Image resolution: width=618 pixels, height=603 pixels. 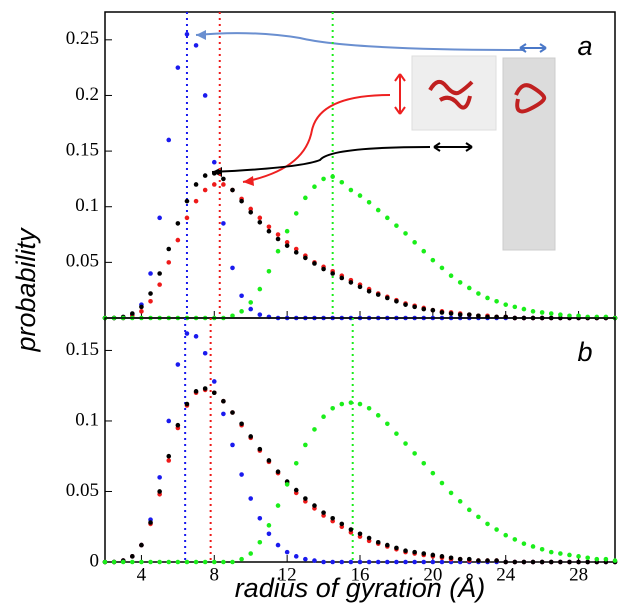 What do you see at coordinates (201, 35) in the screenshot?
I see `arrow-head` at bounding box center [201, 35].